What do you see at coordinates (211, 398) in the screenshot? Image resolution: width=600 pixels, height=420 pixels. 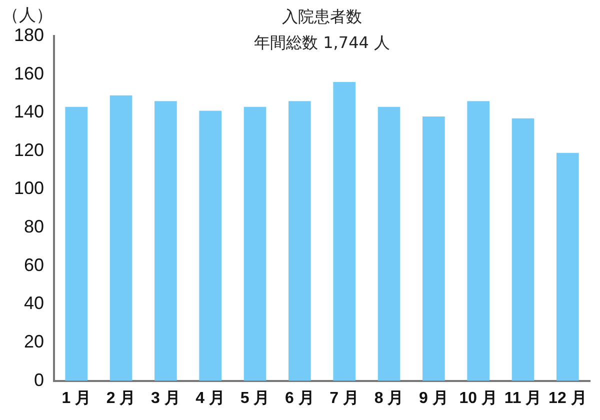 I see `x-tick-label: 4 月` at bounding box center [211, 398].